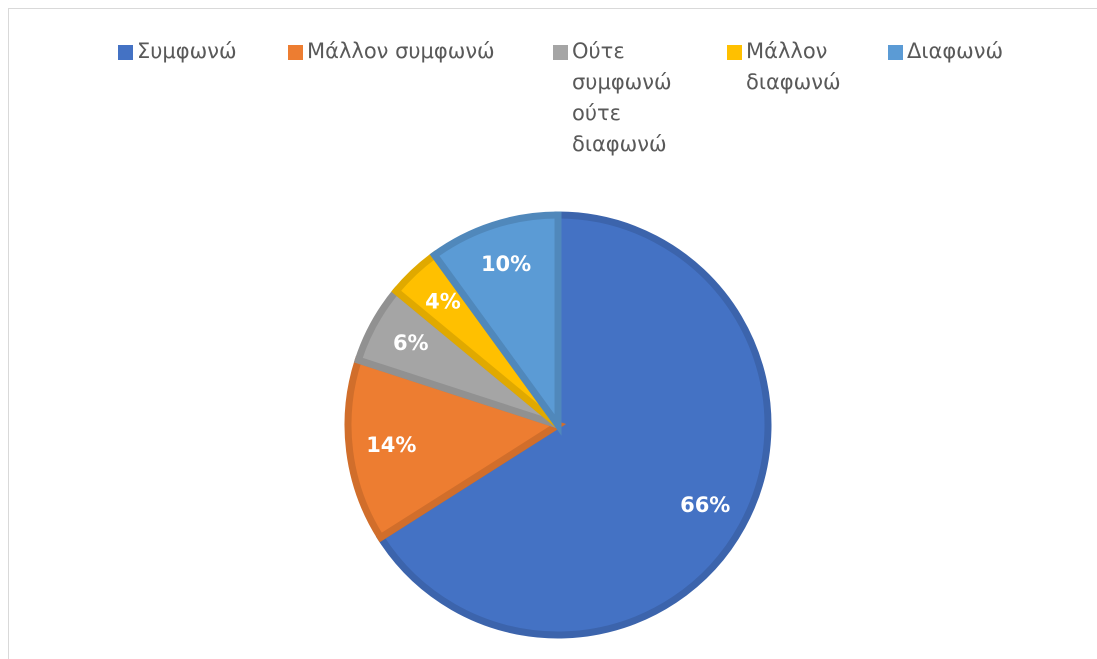 The width and height of the screenshot is (1097, 659). What do you see at coordinates (705, 505) in the screenshot?
I see `data-label: 66%` at bounding box center [705, 505].